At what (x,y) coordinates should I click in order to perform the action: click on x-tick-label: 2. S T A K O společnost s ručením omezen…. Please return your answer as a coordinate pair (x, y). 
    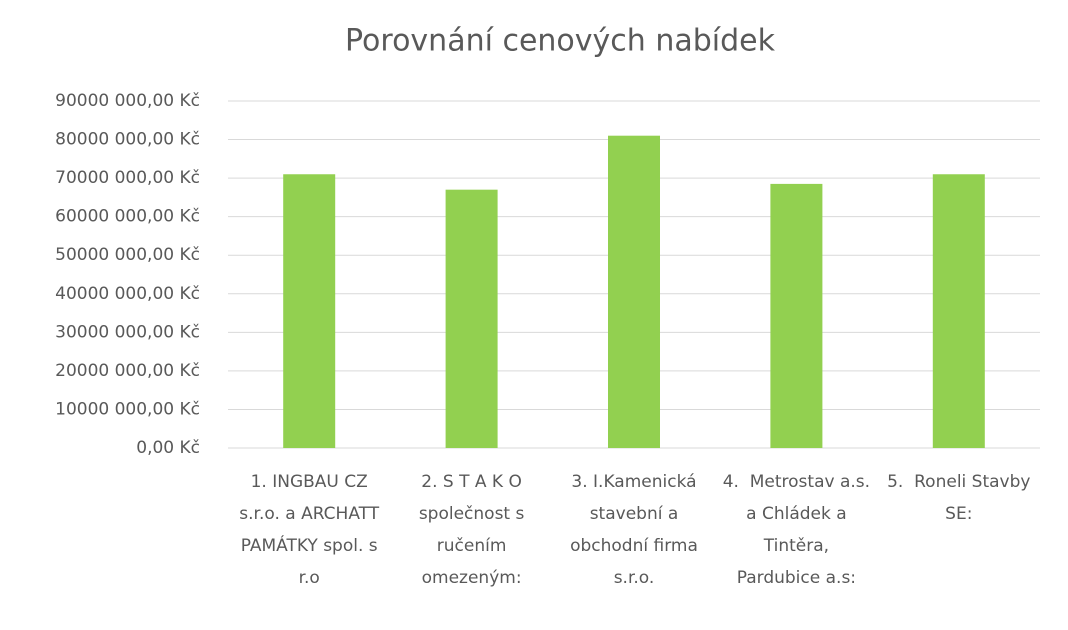
    Looking at the image, I should click on (474, 530).